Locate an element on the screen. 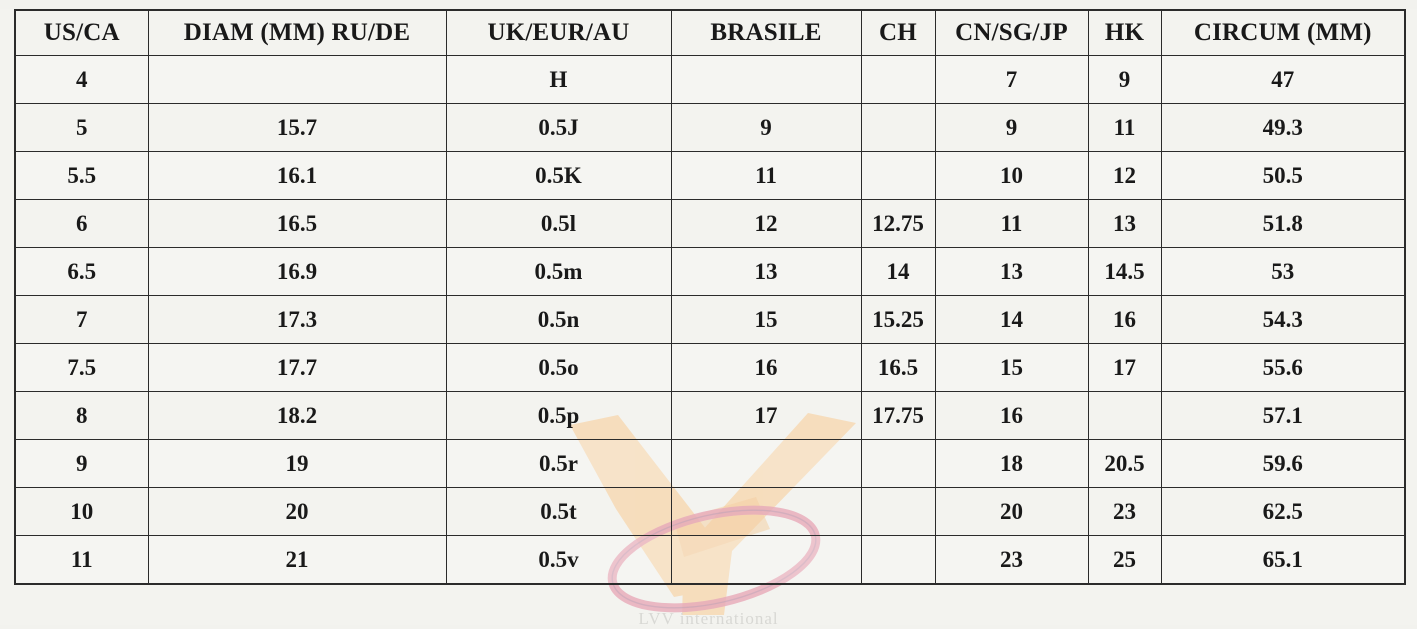 Image resolution: width=1417 pixels, height=629 pixels. column-header-us-ca: US/CA is located at coordinates (81, 32).